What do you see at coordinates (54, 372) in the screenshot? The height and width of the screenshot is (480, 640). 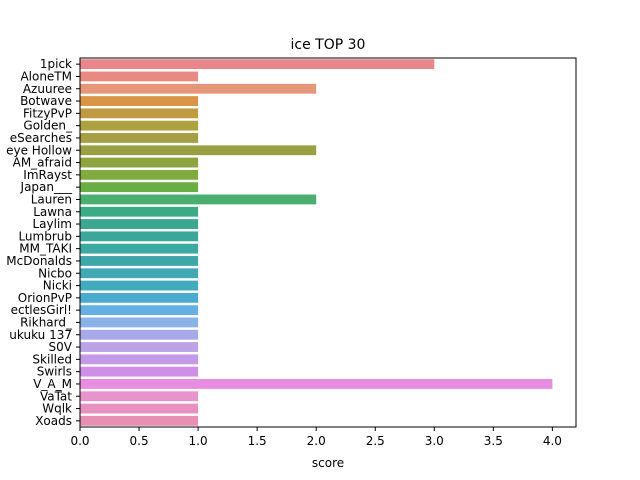 I see `y-tick-label: Swirls` at bounding box center [54, 372].